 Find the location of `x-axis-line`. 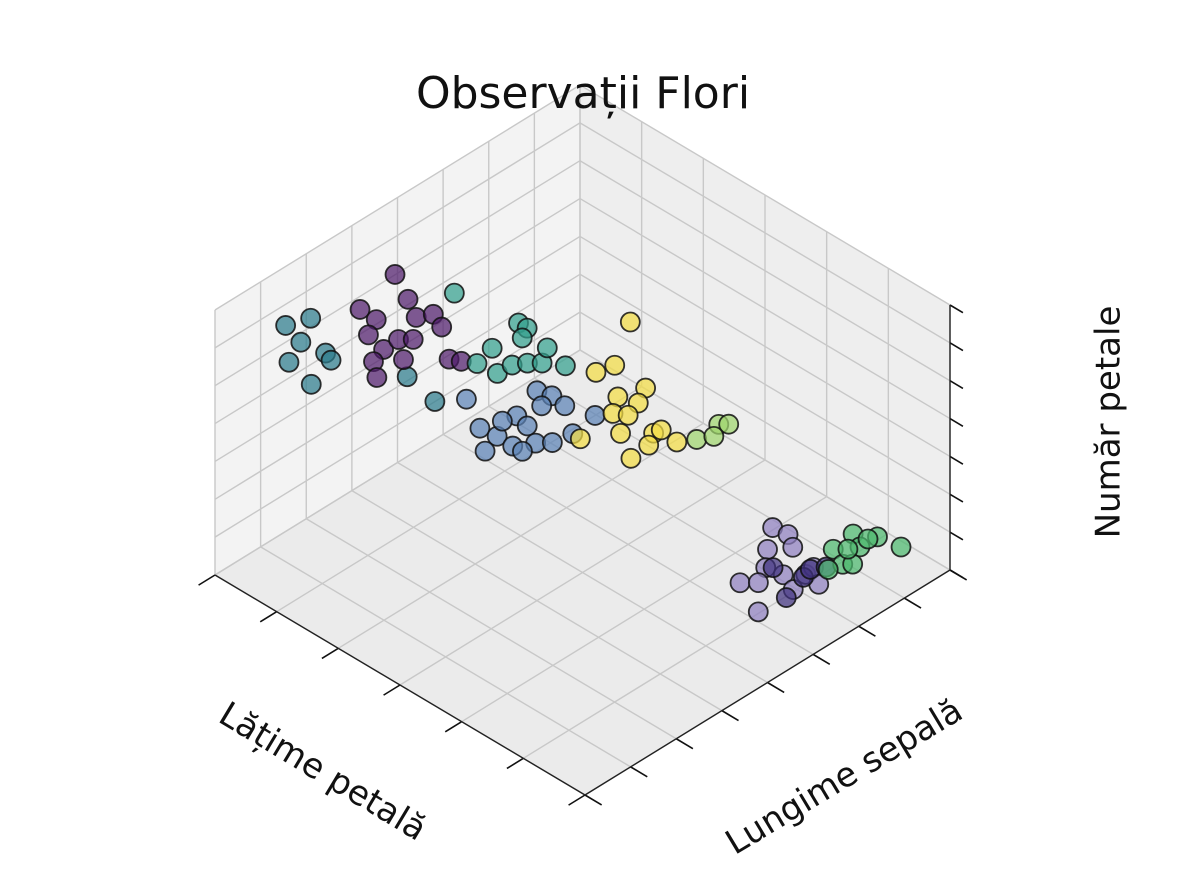

x-axis-line is located at coordinates (400, 685).